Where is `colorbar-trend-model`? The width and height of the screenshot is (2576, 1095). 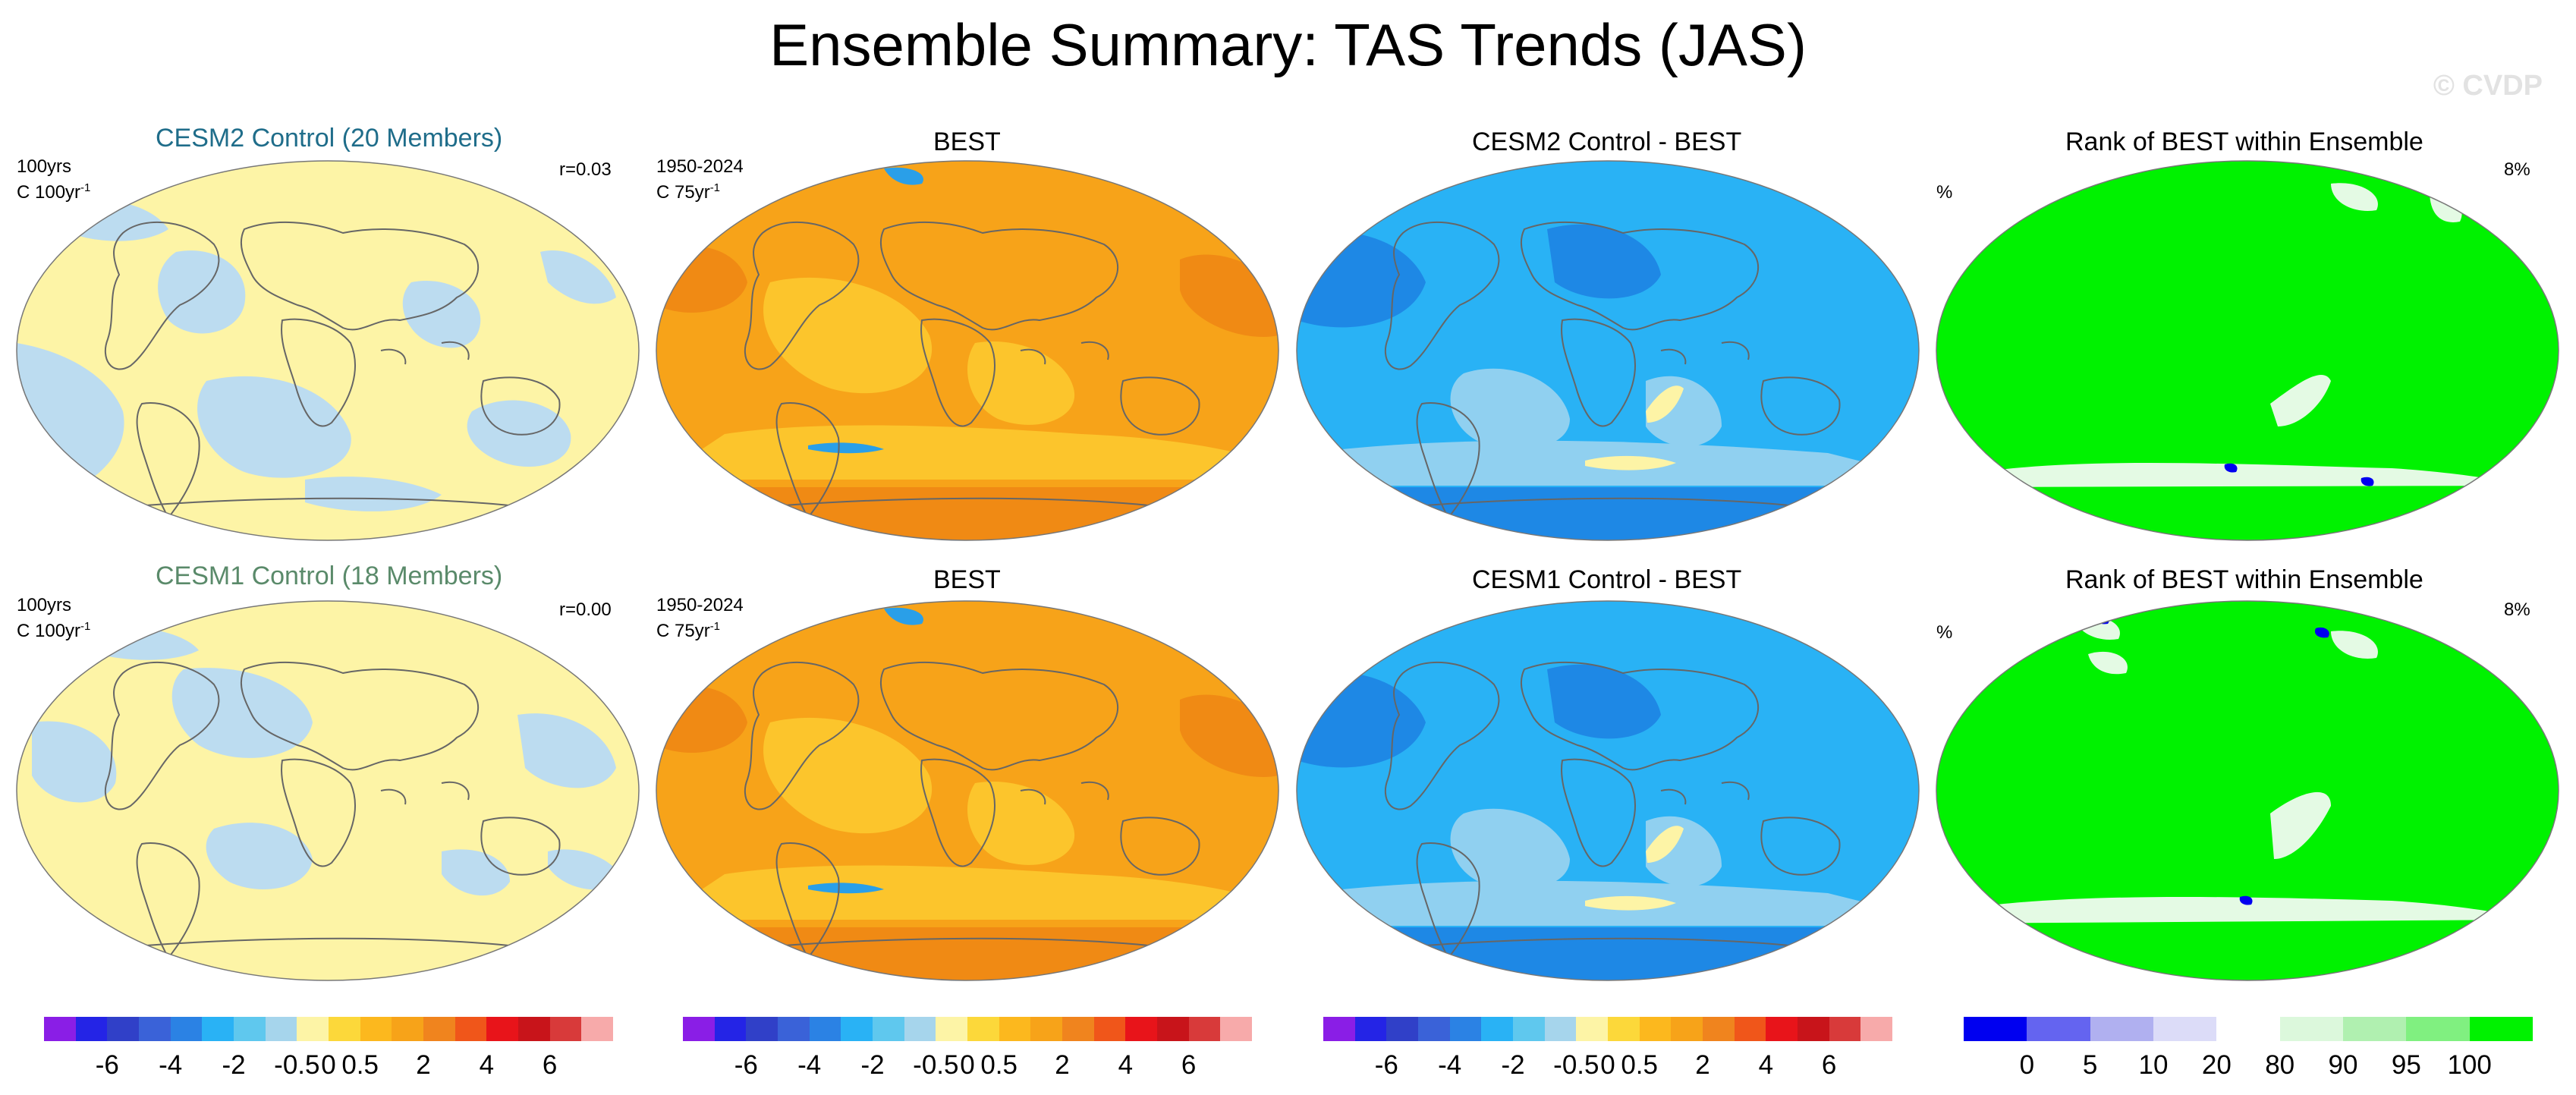 colorbar-trend-model is located at coordinates (329, 1029).